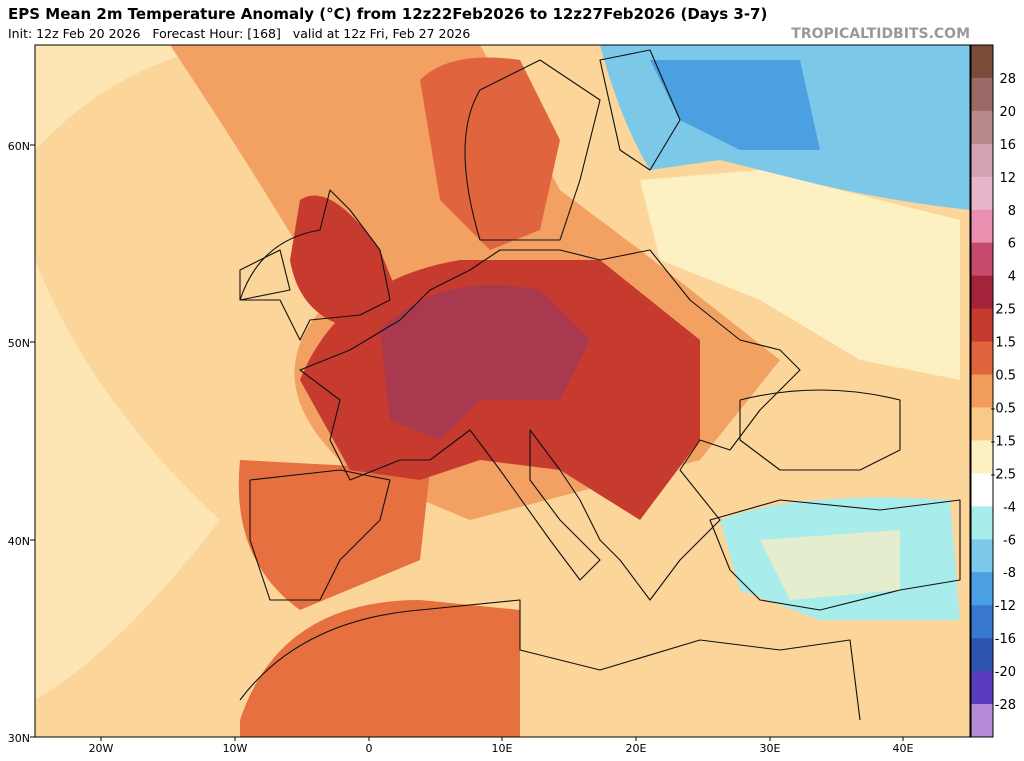  I want to click on colorbar-label: 28, so click(1007, 79).